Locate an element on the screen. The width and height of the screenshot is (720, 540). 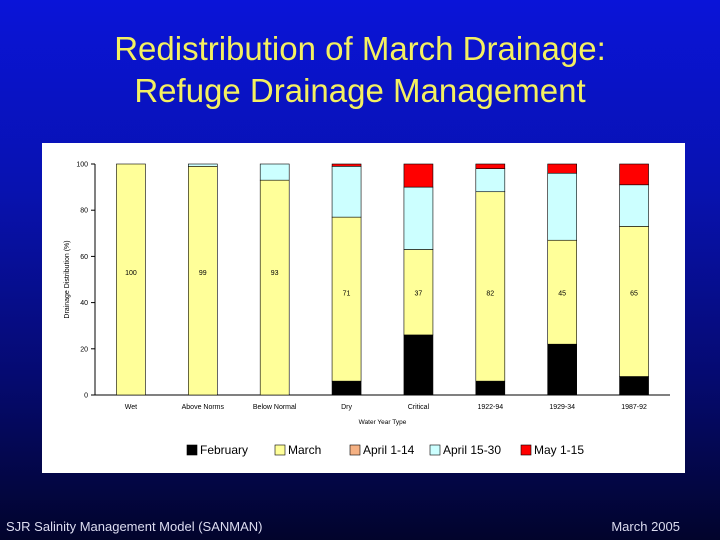
y-tick-label: 80 is located at coordinates (84, 211).